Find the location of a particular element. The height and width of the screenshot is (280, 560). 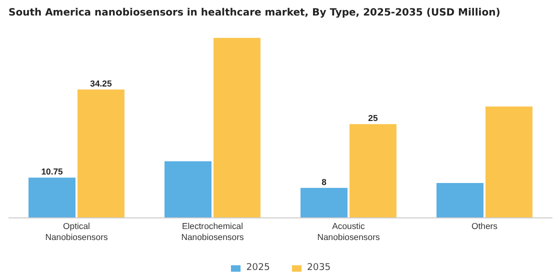

legend-label: 2025 is located at coordinates (258, 267).